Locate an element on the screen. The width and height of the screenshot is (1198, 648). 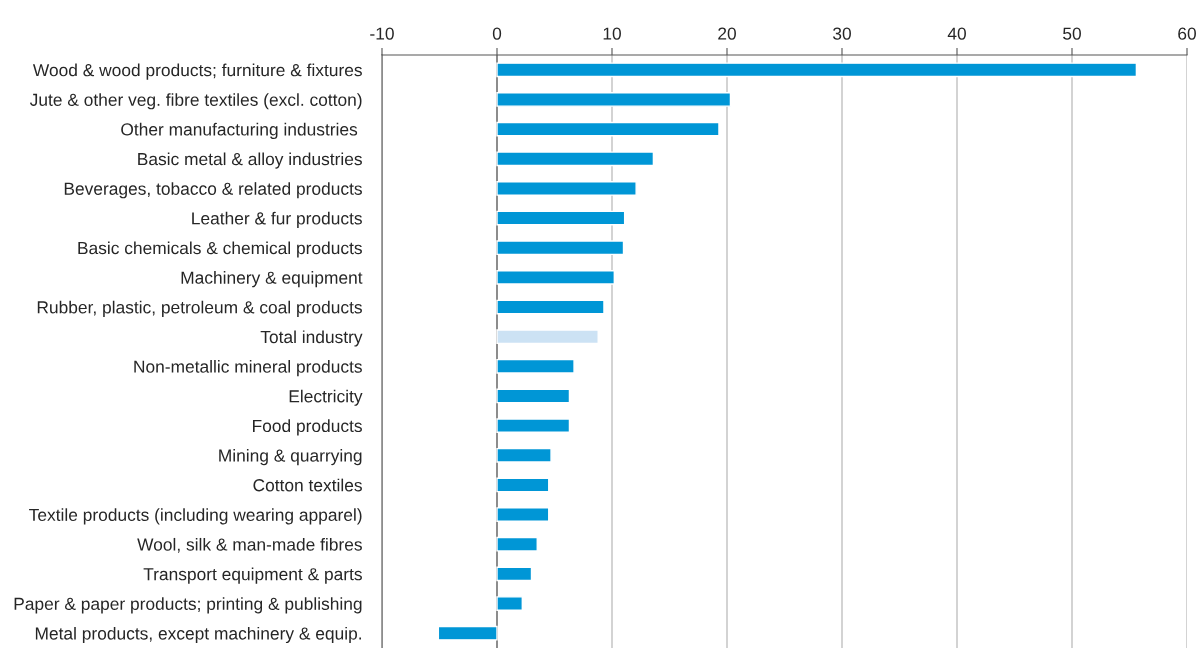
y-tick-label: Rubber, plastic, petroleum & coal products is located at coordinates (199, 308).